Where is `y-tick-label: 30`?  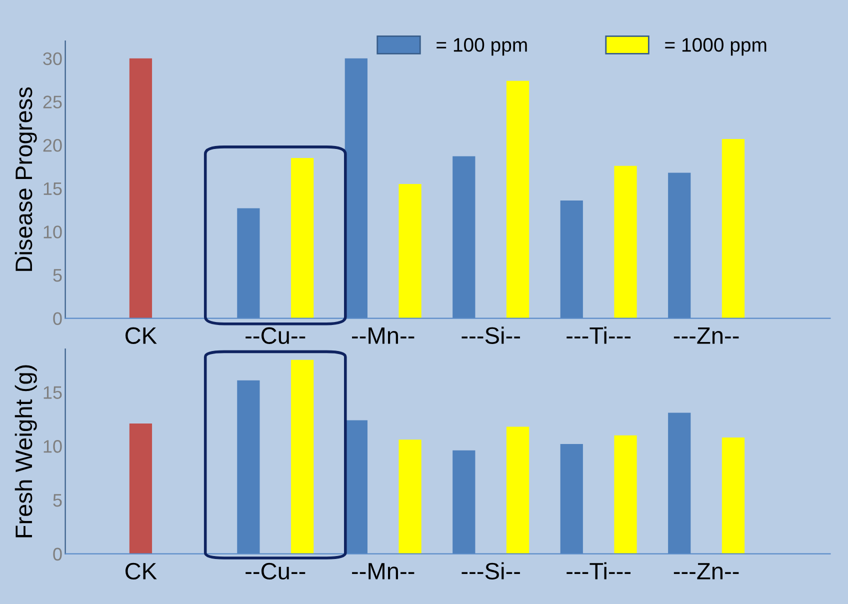 y-tick-label: 30 is located at coordinates (52, 59).